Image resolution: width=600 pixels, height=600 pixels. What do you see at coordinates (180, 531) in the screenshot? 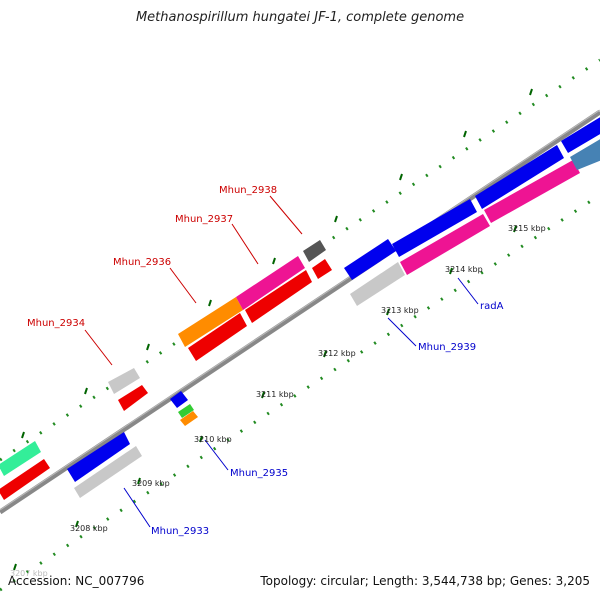
I see `gene-label-2933: Mhun_2933` at bounding box center [180, 531].